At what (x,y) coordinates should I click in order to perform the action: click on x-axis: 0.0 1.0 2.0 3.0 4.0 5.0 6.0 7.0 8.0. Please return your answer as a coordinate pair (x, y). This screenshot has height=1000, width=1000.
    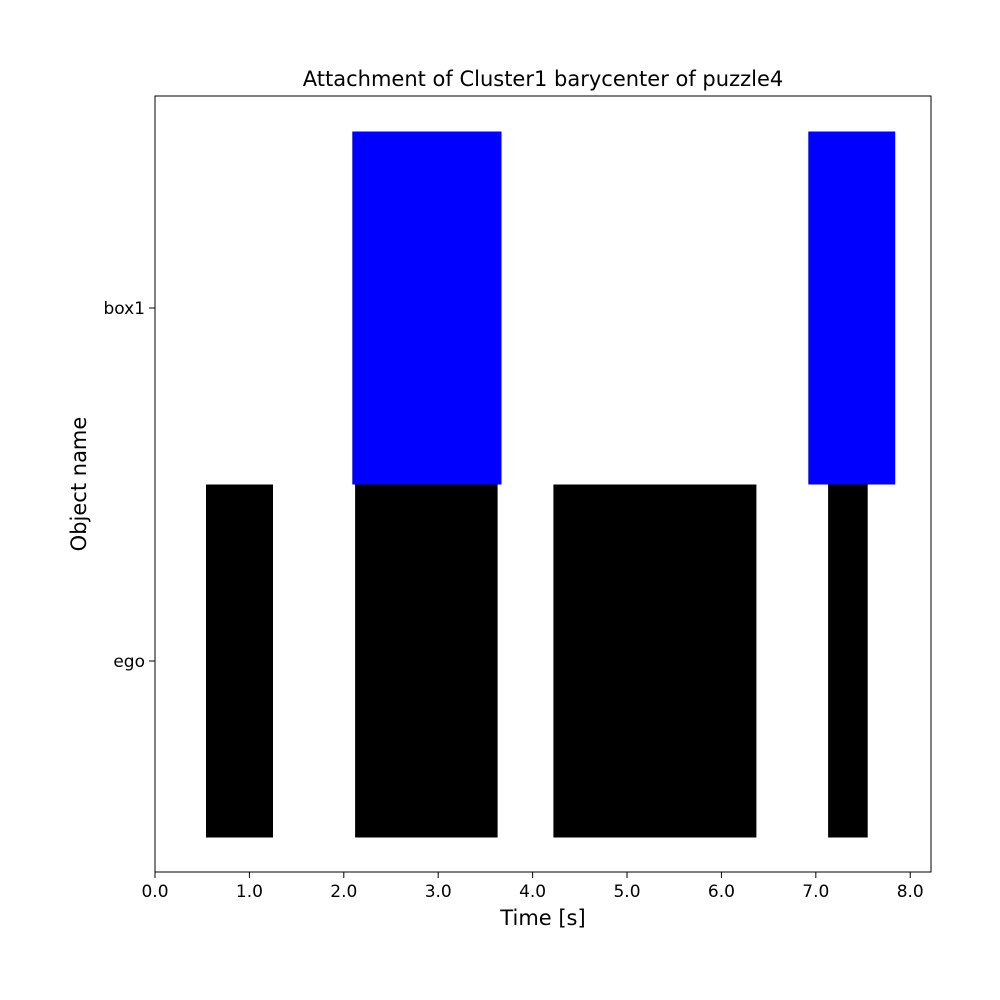
    Looking at the image, I should click on (532, 887).